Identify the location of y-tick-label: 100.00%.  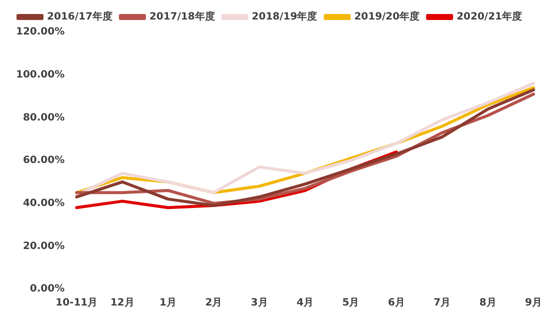
(40, 74).